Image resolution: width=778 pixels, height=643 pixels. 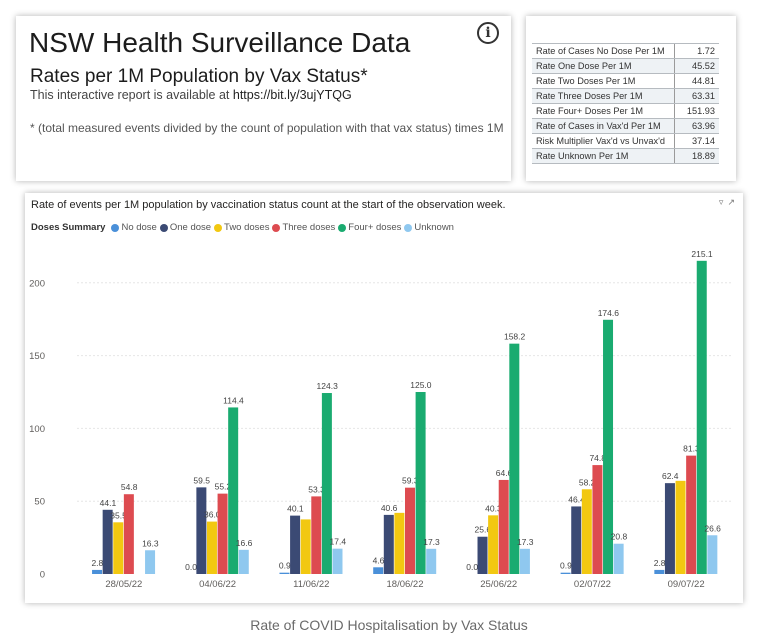 What do you see at coordinates (223, 487) in the screenshot?
I see `data-label: 55.2` at bounding box center [223, 487].